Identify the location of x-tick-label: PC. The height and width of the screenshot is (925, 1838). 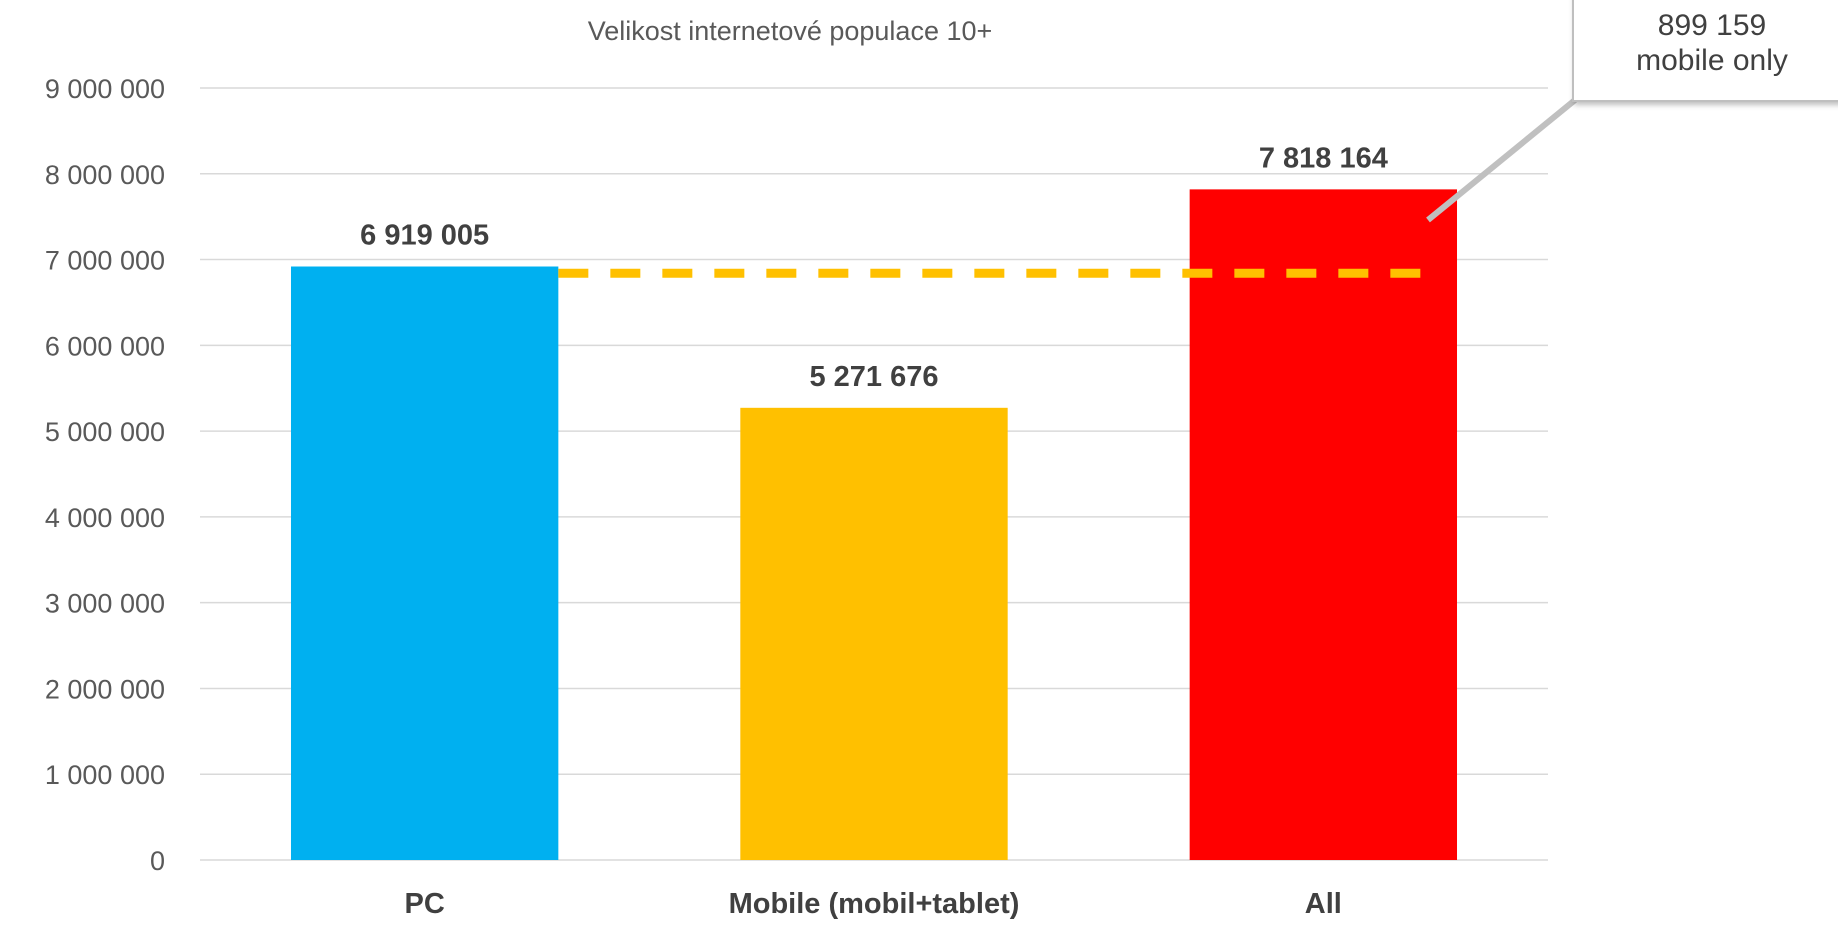
(425, 904).